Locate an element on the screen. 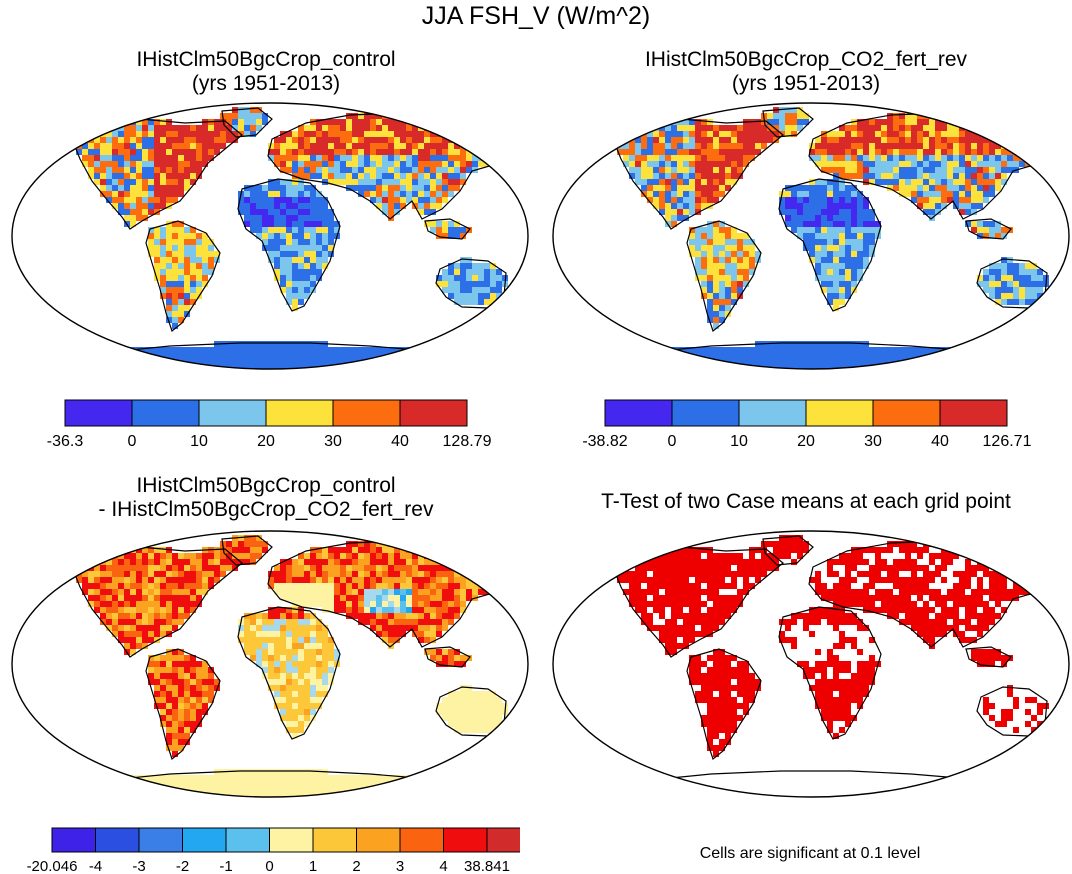  coastline-south-america is located at coordinates (183, 704).